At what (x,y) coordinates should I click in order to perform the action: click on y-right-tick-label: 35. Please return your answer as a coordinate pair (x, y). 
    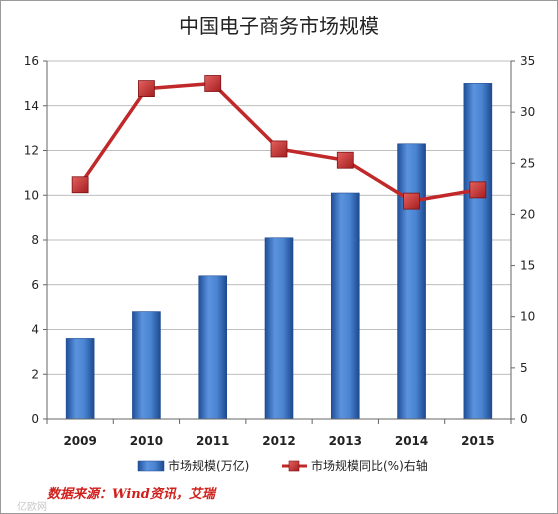
    Looking at the image, I should click on (527, 61).